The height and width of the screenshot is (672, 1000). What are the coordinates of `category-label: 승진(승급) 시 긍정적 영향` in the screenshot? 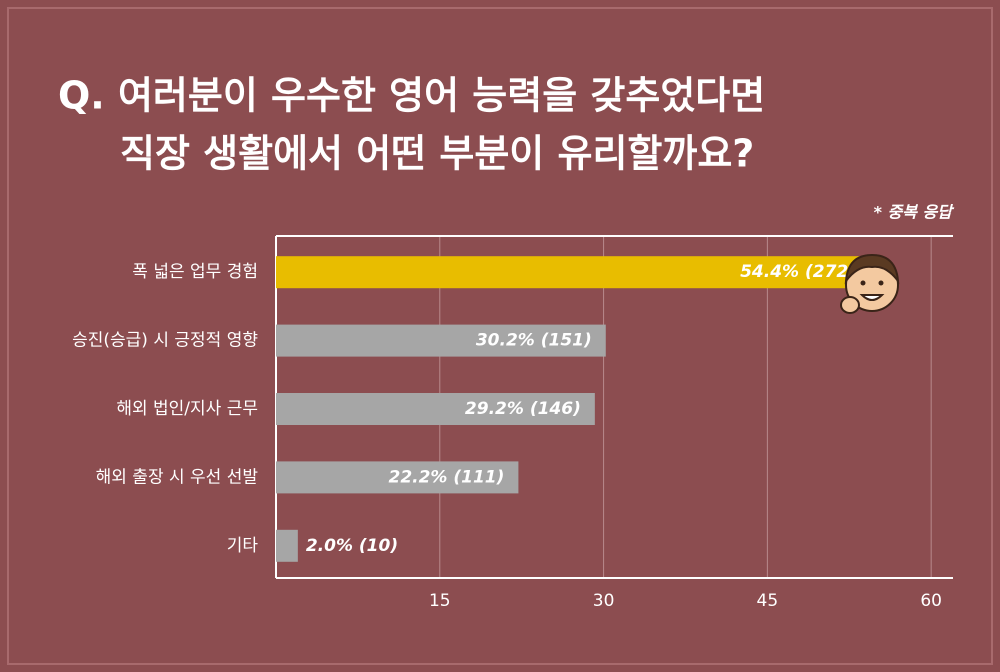 It's located at (165, 341).